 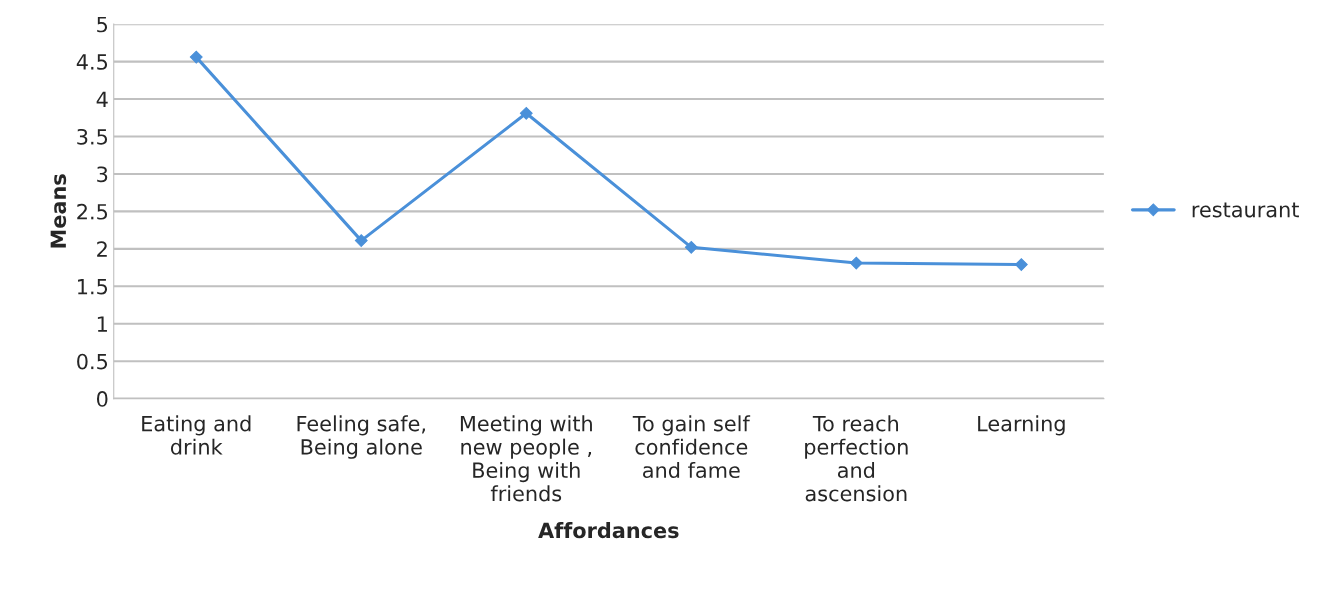 I want to click on x-tick-label: To gain self confidence and fame, so click(x=691, y=447).